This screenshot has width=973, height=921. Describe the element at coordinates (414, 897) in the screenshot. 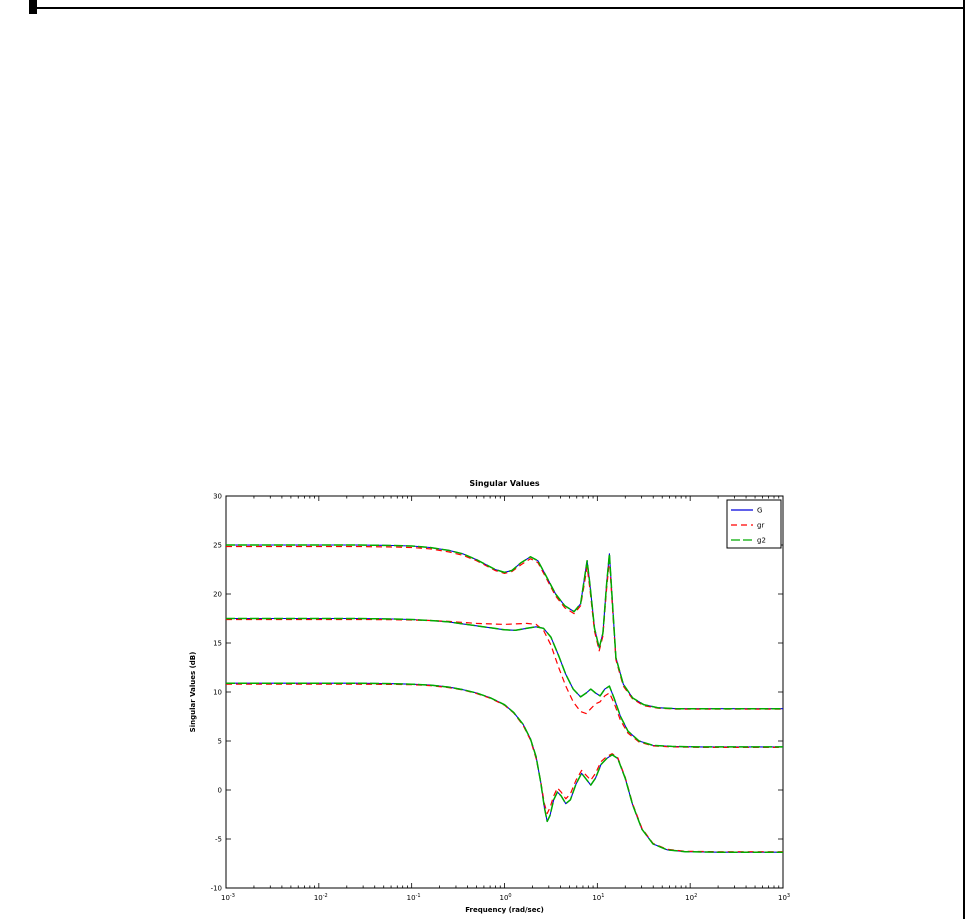

I see `x-tick-label: 10⁻¹` at that location.